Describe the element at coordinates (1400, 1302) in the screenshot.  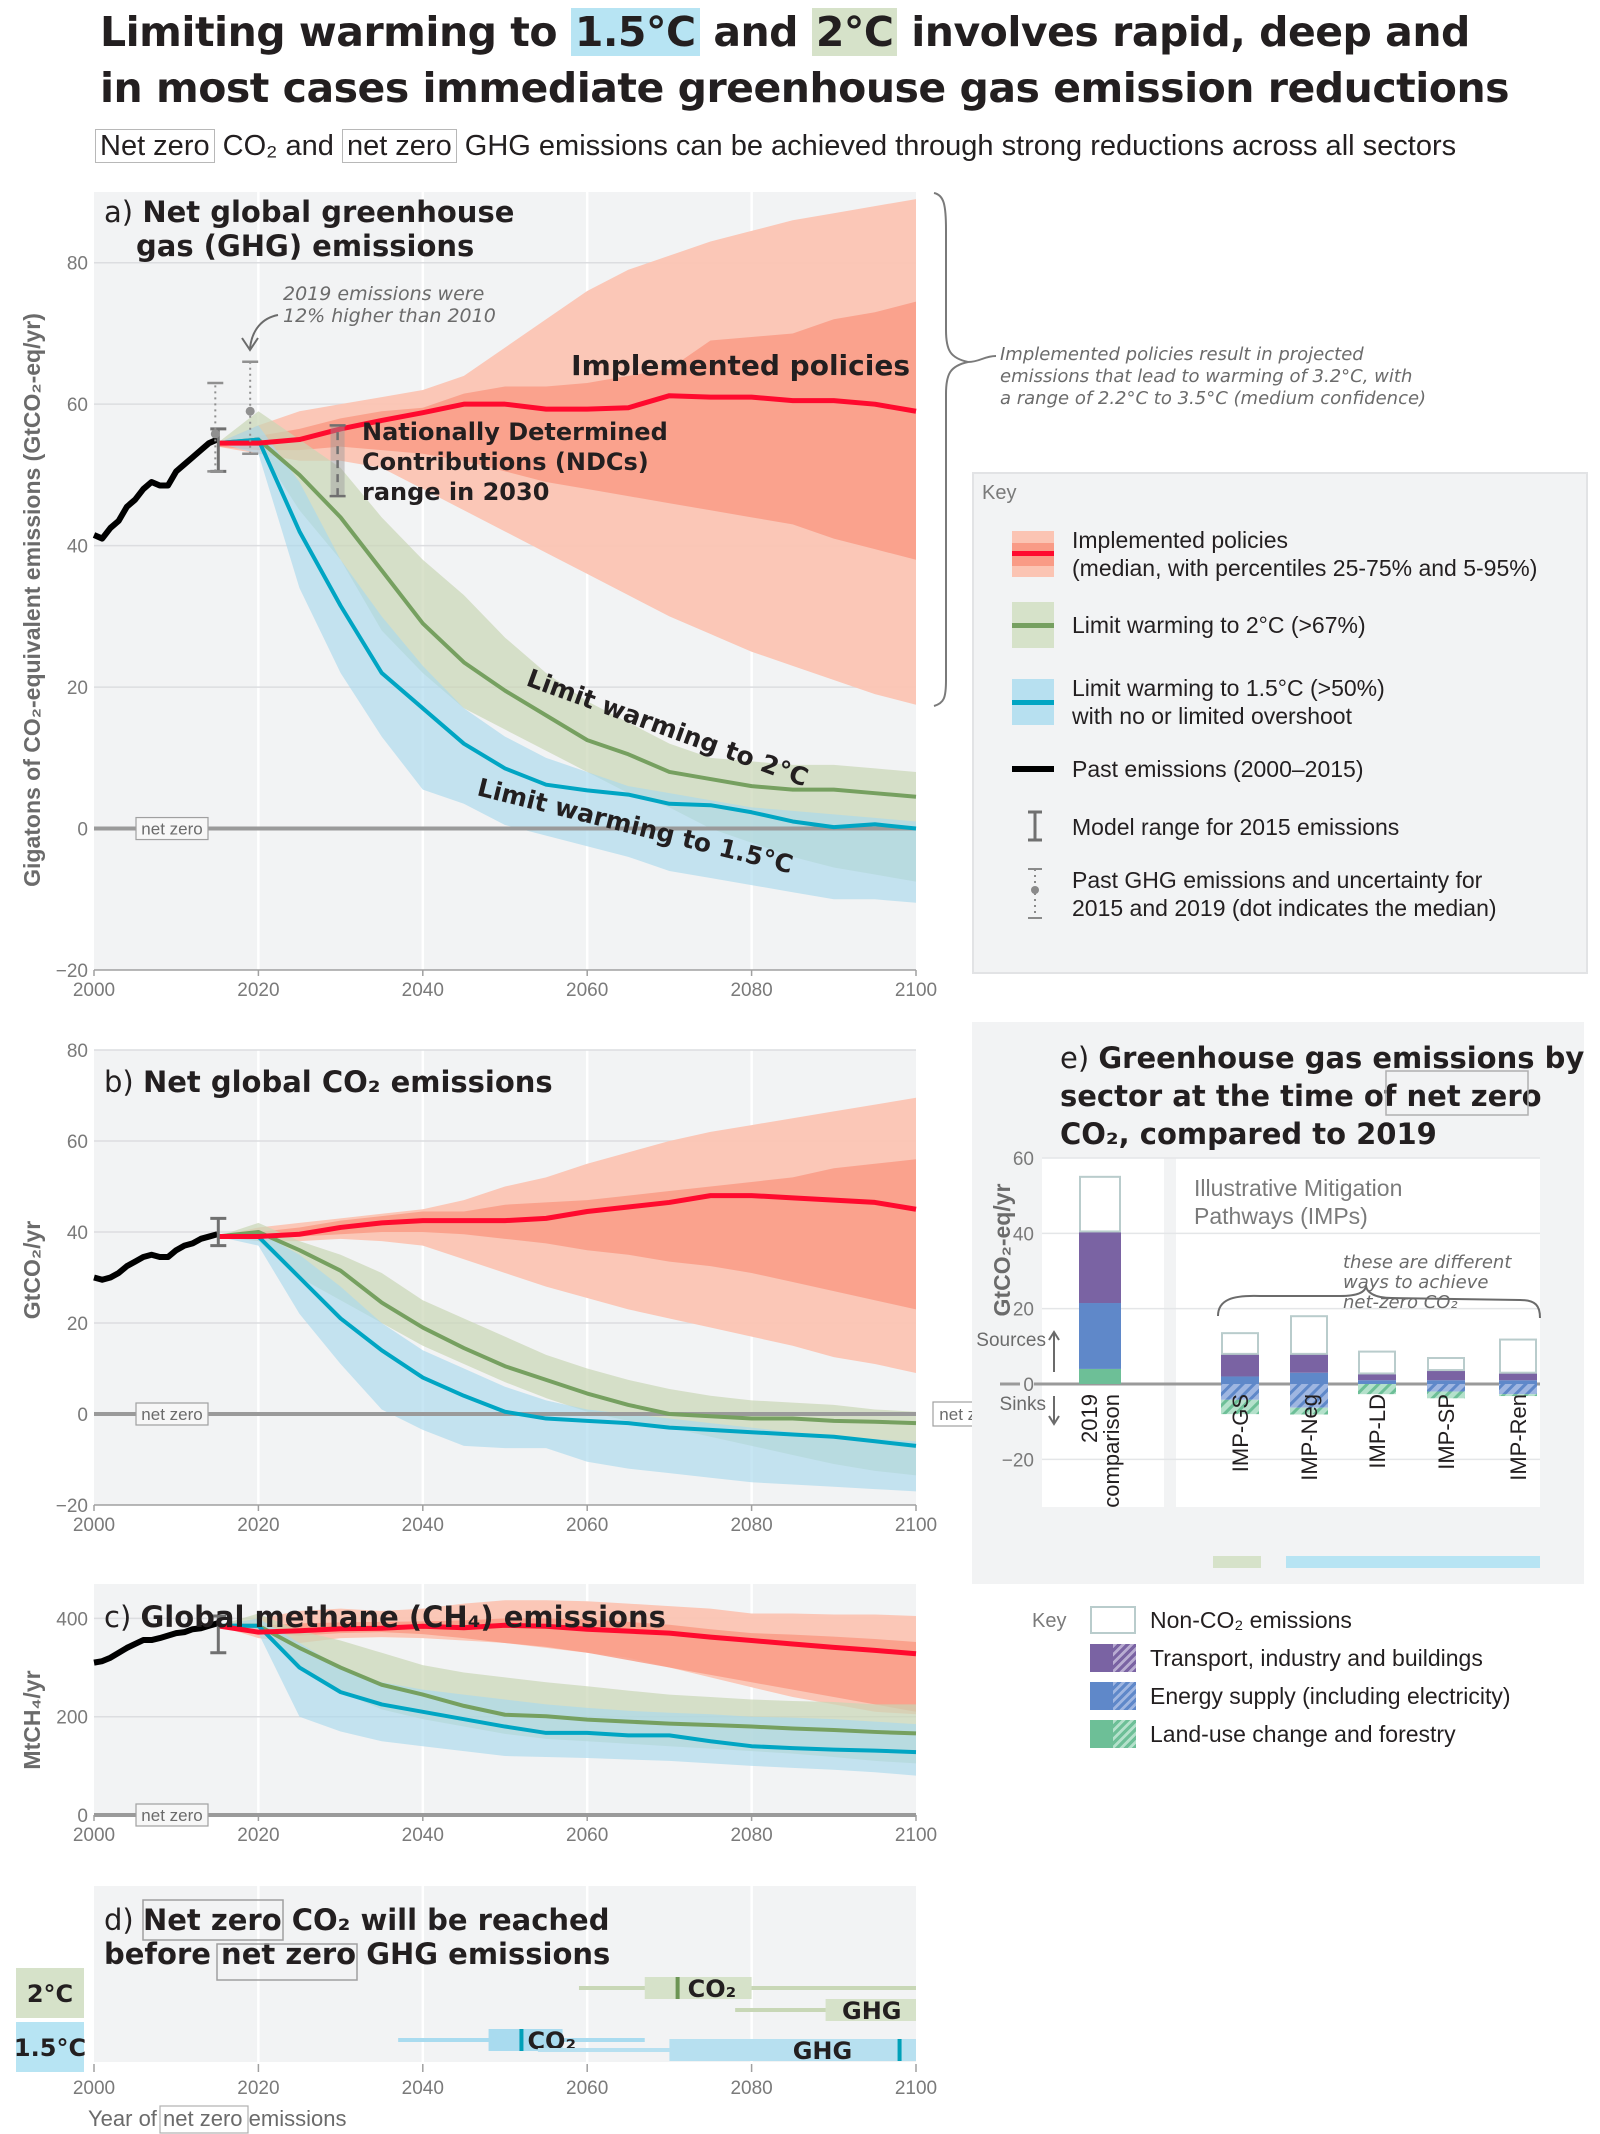
I see `imp-note: net-zero CO₂` at that location.